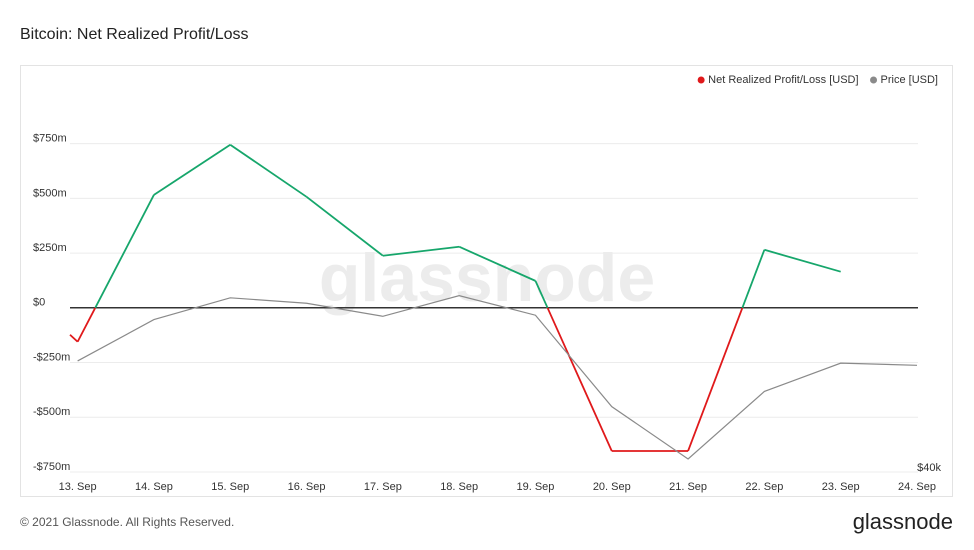 The image size is (974, 550). I want to click on y2-tick-label: $40k, so click(929, 468).